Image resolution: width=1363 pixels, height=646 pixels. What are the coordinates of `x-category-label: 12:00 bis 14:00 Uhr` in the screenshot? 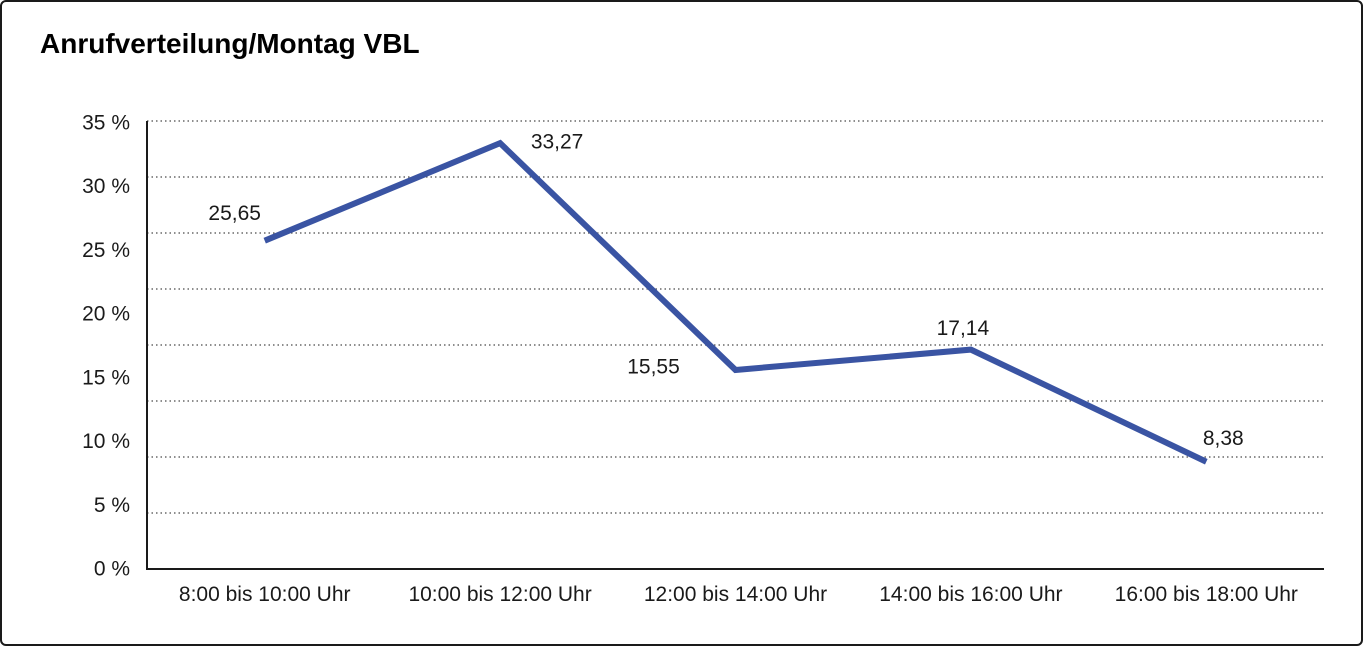 It's located at (735, 594).